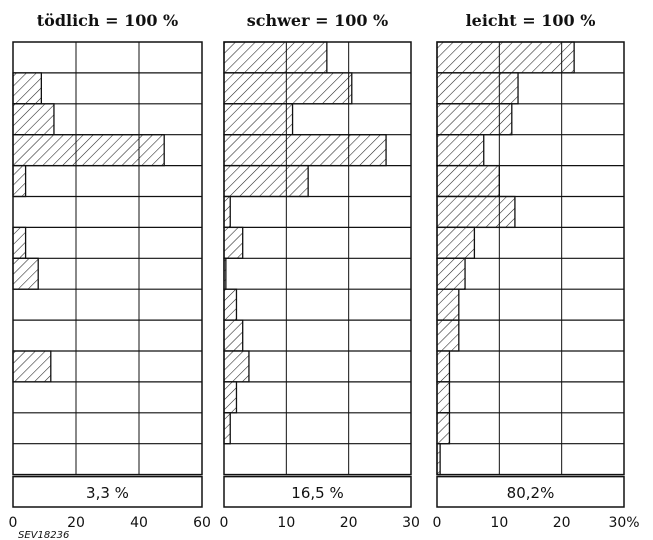 The image size is (653, 540). What do you see at coordinates (139, 523) in the screenshot?
I see `tick-label: 40` at bounding box center [139, 523].